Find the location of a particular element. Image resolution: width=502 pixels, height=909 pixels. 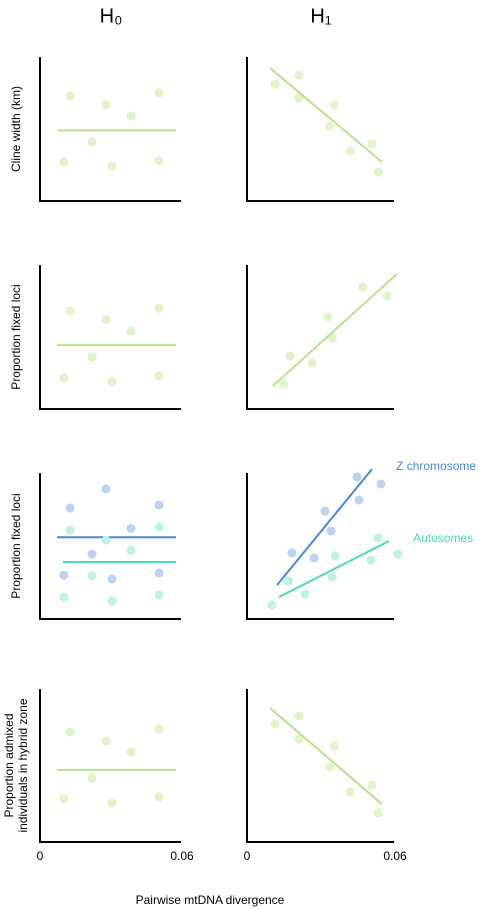

series-label: Autosomes is located at coordinates (443, 538).